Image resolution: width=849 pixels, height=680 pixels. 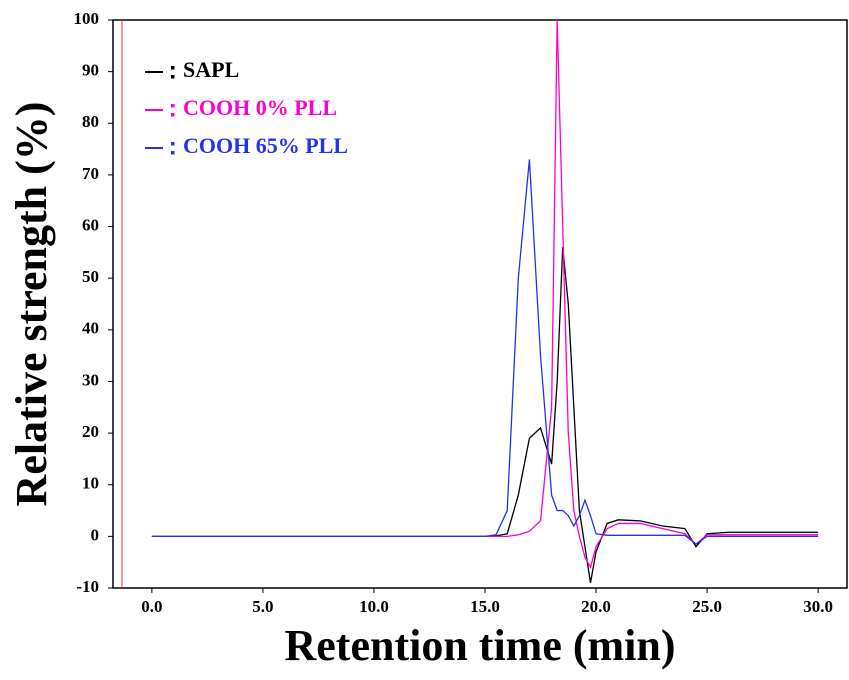 I want to click on x-tick-label: 15.0, so click(x=485, y=606).